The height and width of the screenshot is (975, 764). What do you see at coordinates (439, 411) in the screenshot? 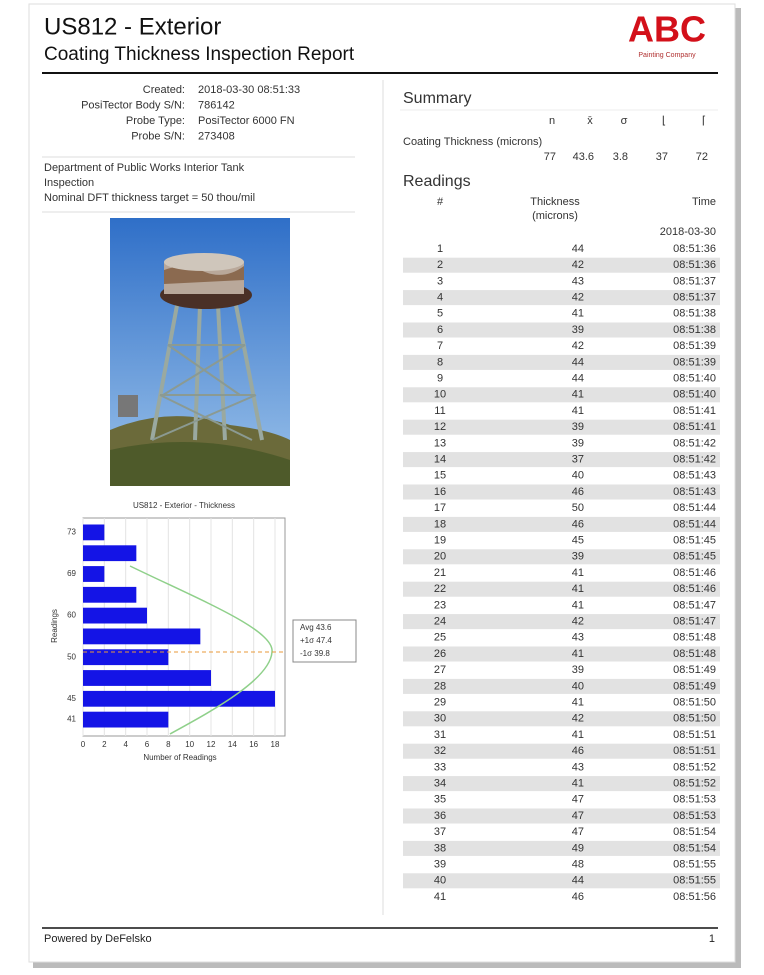
I see `reading-number: 11` at bounding box center [439, 411].